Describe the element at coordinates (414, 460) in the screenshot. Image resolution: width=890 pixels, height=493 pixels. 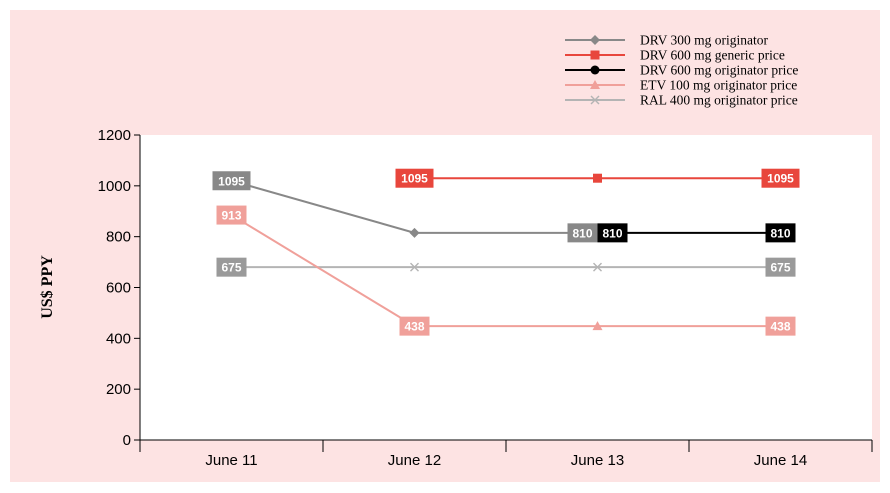
I see `x-tick-label: June 12` at that location.